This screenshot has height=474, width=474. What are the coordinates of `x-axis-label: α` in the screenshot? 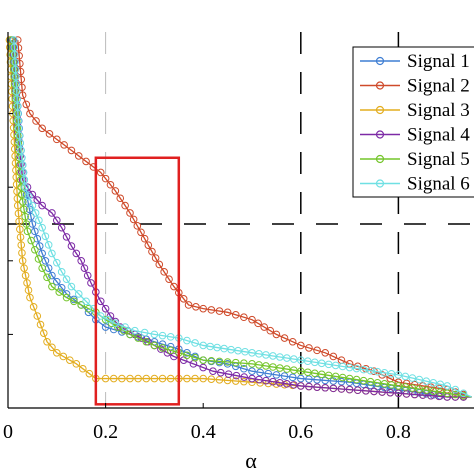 It's located at (251, 460).